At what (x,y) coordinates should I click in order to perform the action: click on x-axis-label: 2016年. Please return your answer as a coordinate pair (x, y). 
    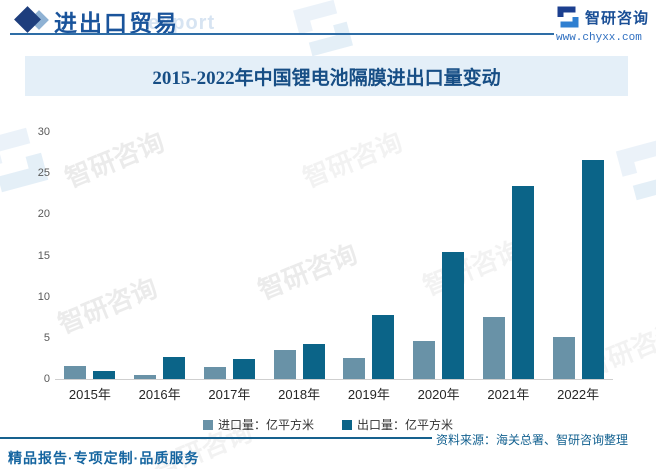
    Looking at the image, I should click on (159, 394).